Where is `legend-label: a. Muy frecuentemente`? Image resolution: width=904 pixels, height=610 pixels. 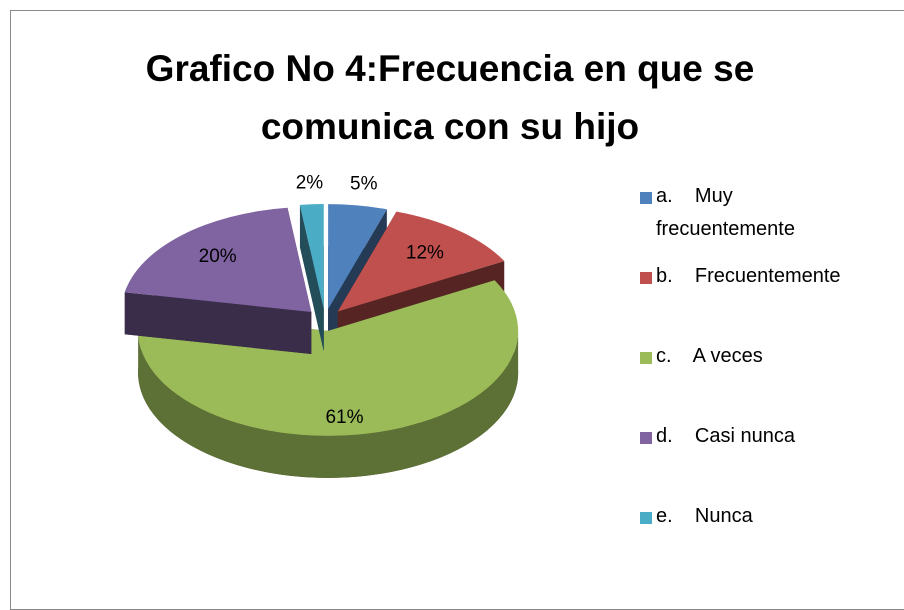 legend-label: a. Muy frecuentemente is located at coordinates (725, 212).